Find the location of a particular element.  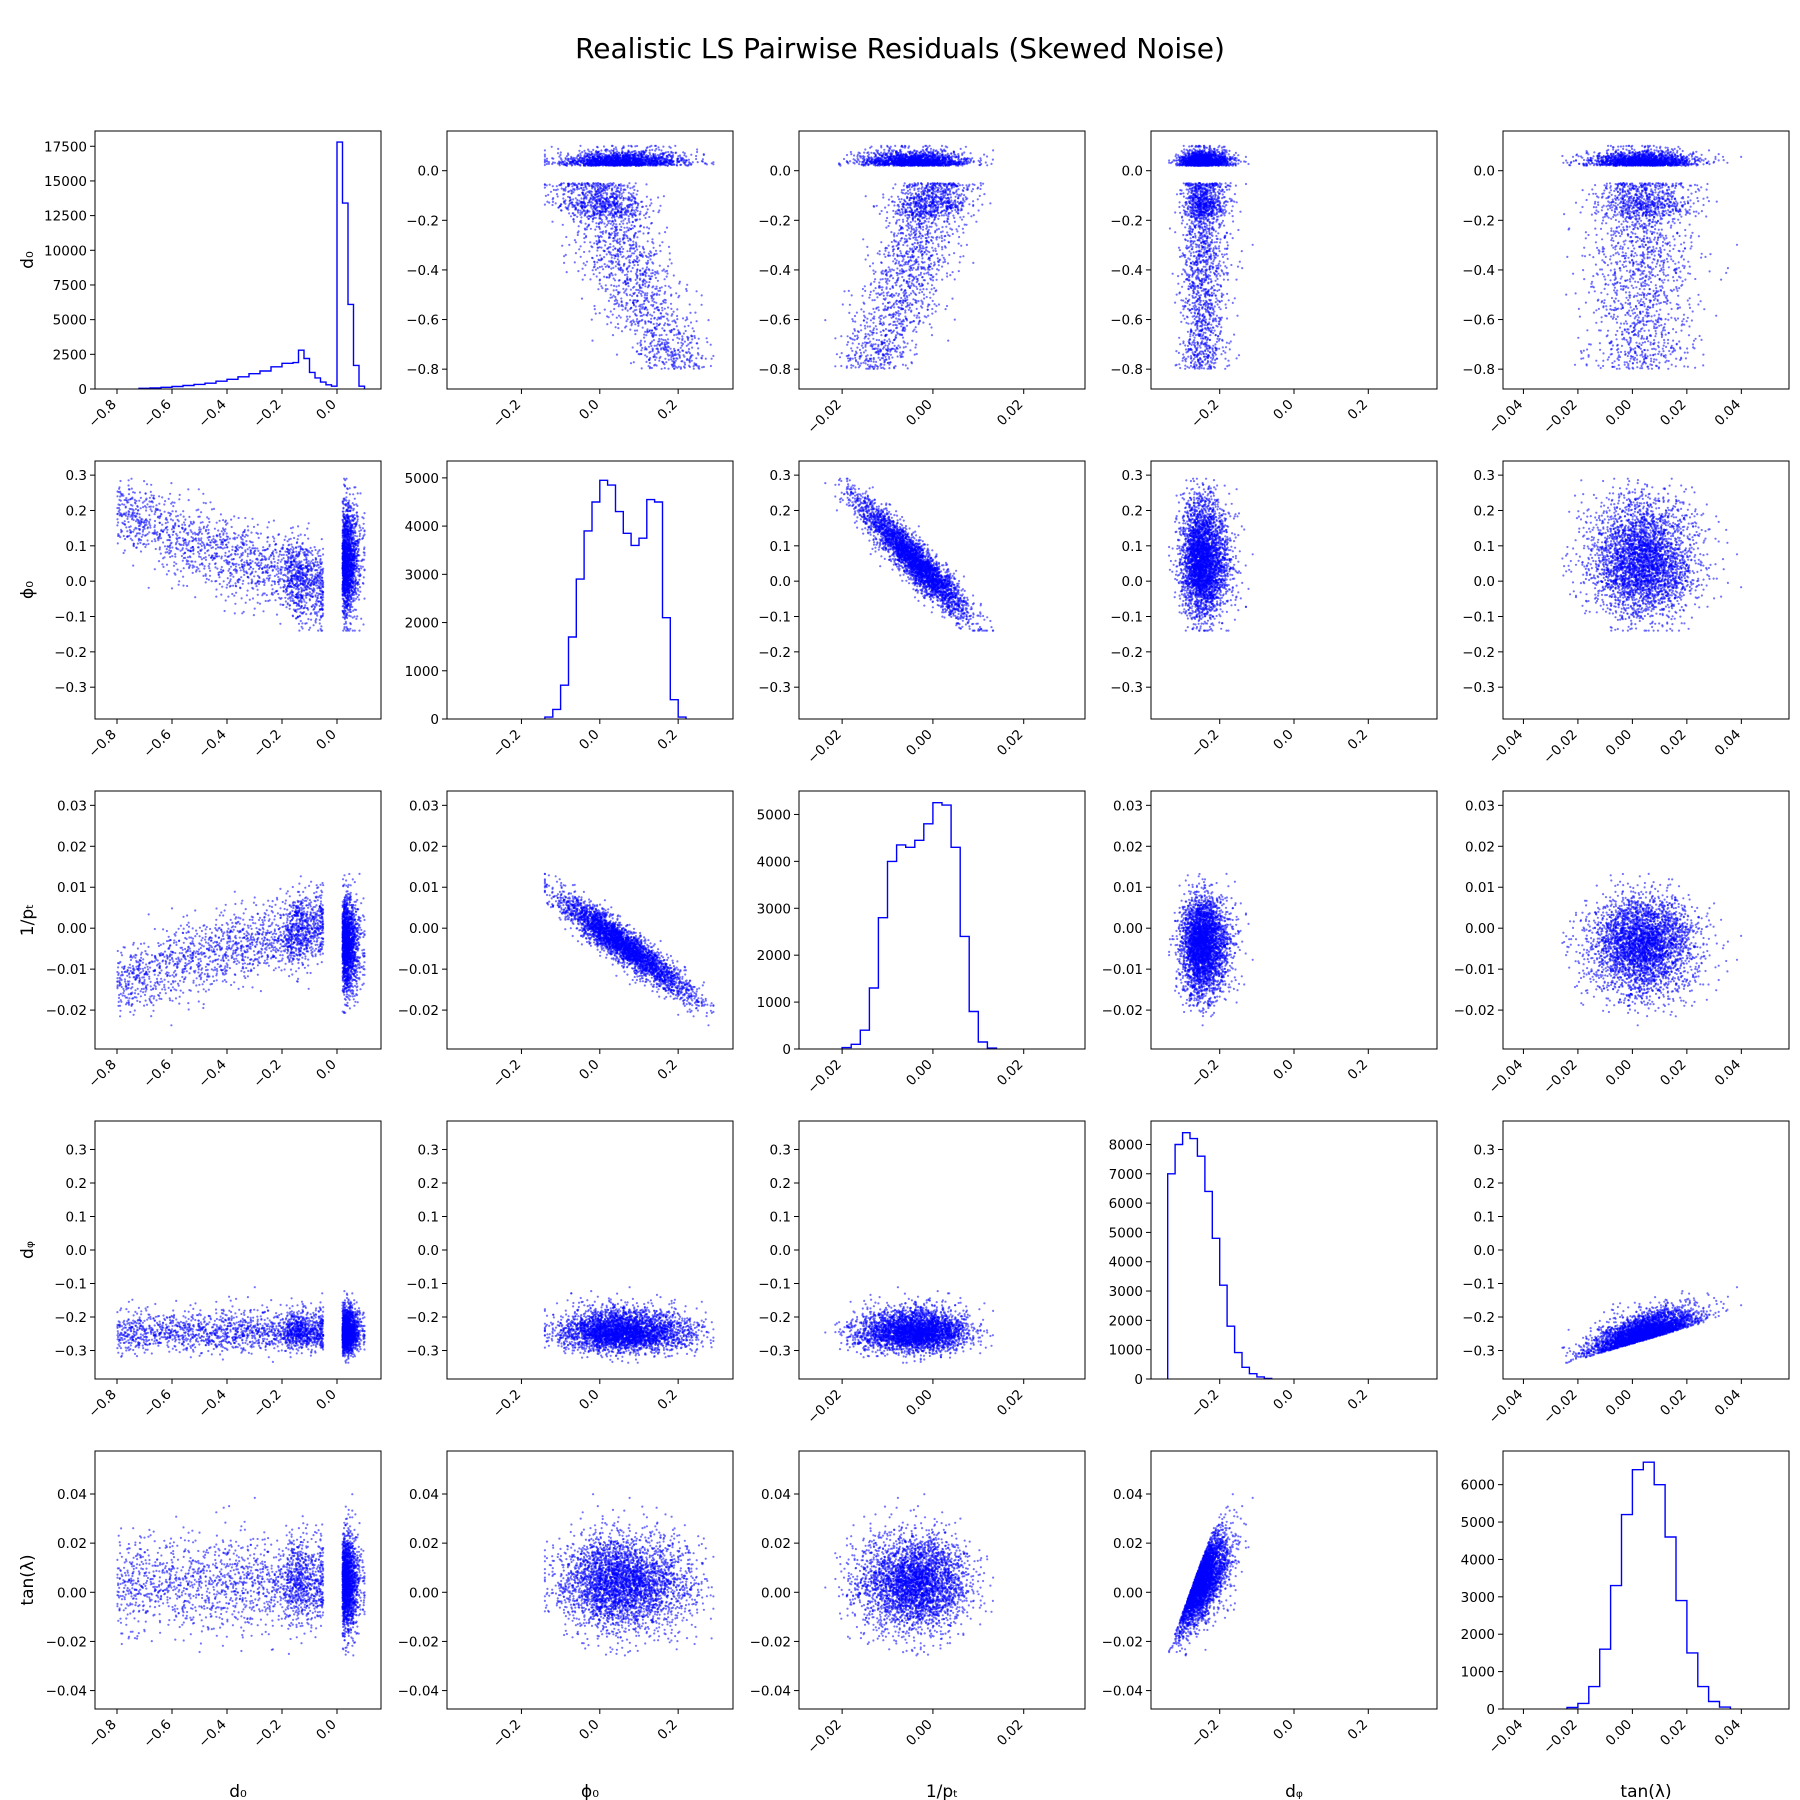

y-tick-label: −0.6 is located at coordinates (422, 321).